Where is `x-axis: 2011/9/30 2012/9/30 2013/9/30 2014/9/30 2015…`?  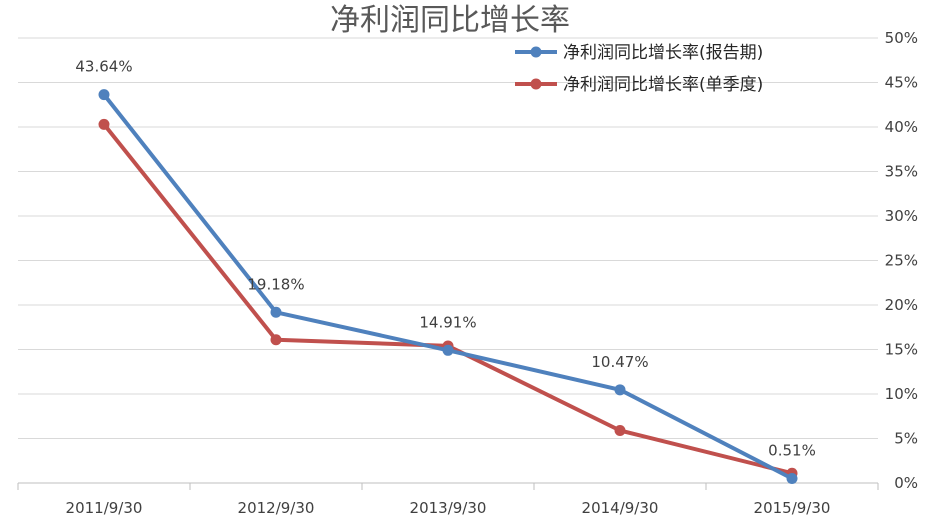
x-axis: 2011/9/30 2012/9/30 2013/9/30 2014/9/30 2015… is located at coordinates (448, 499).